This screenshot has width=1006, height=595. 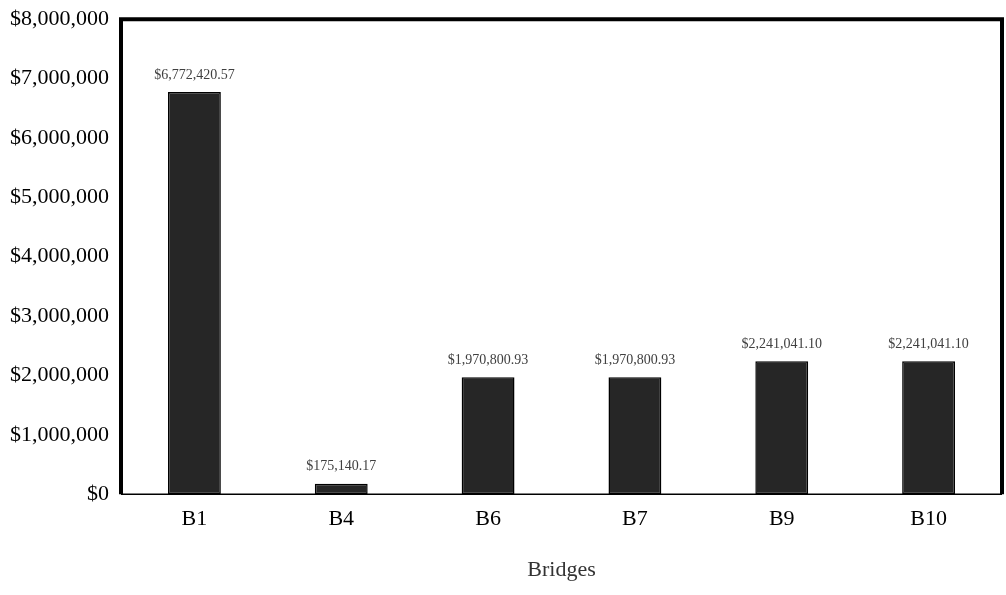 What do you see at coordinates (194, 518) in the screenshot?
I see `x-tick-label: B1` at bounding box center [194, 518].